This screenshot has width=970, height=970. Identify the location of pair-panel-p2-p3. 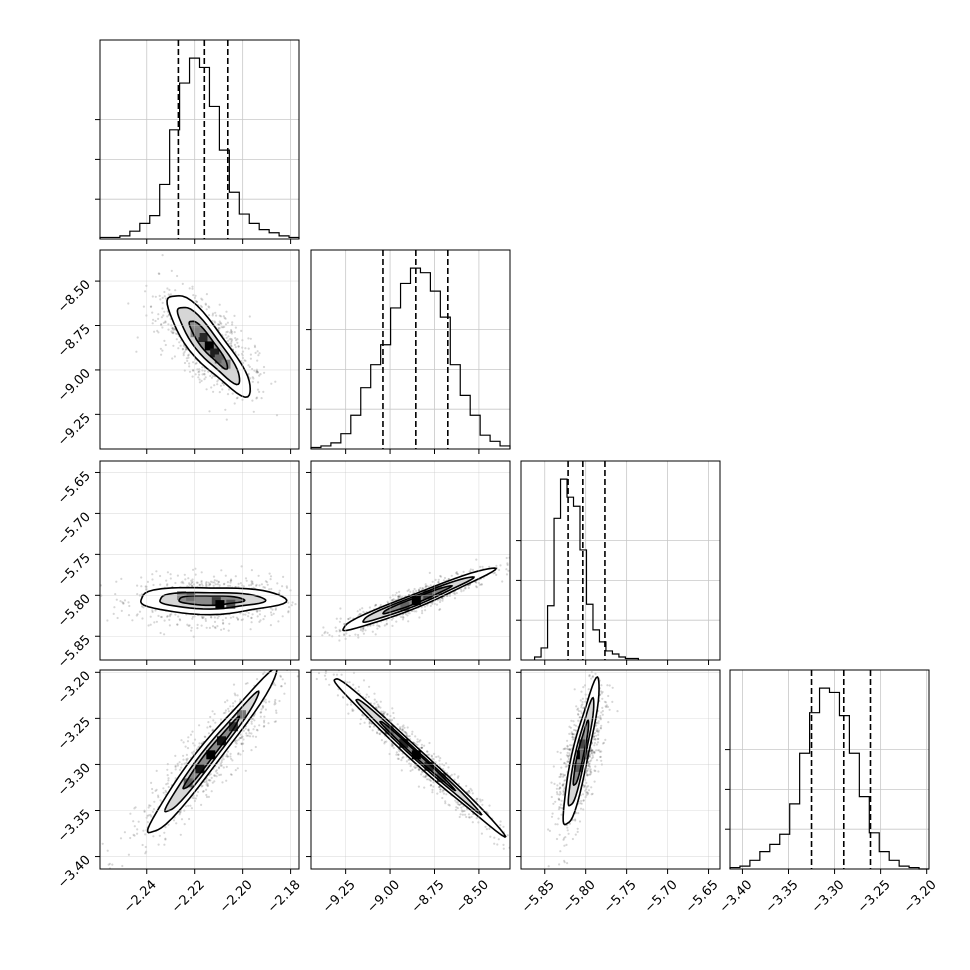
(410, 560).